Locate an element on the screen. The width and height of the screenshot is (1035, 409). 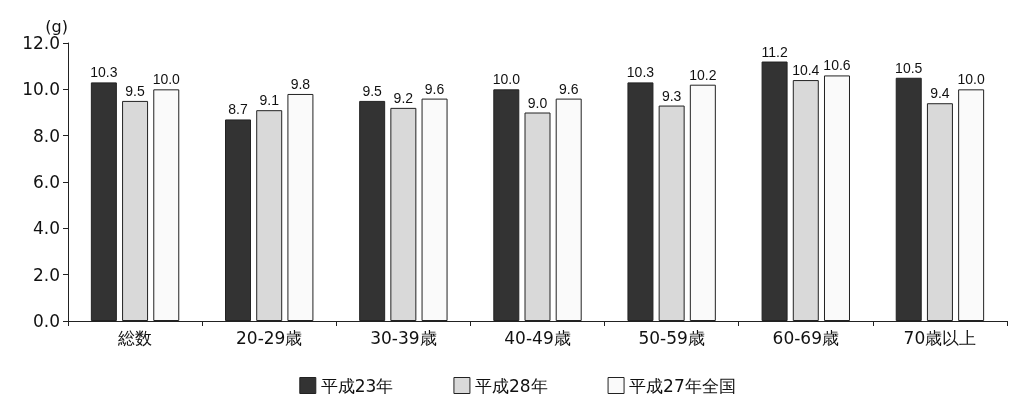
data-label: 9.3 is located at coordinates (671, 95).